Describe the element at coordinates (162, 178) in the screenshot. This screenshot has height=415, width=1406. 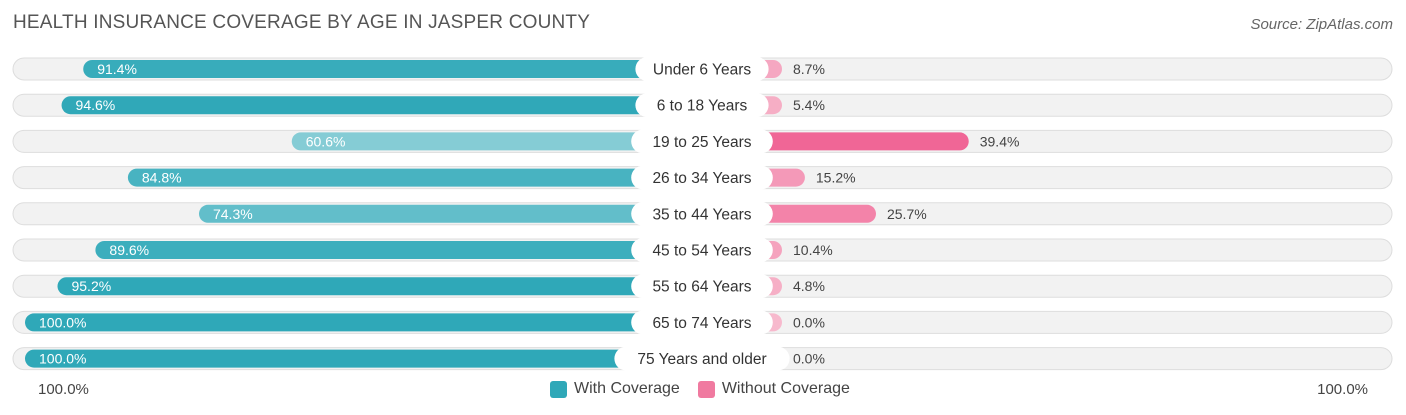
I see `value-label-with: 84.8%` at that location.